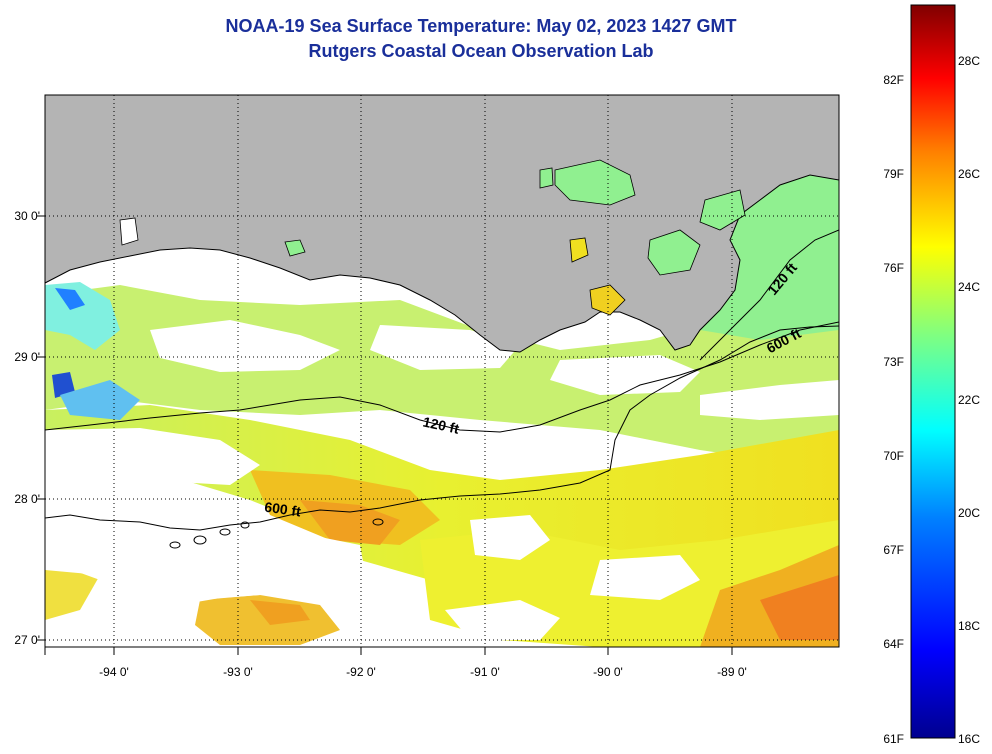 The height and width of the screenshot is (754, 992). Describe the element at coordinates (732, 672) in the screenshot. I see `lon-label: -89 0'` at that location.